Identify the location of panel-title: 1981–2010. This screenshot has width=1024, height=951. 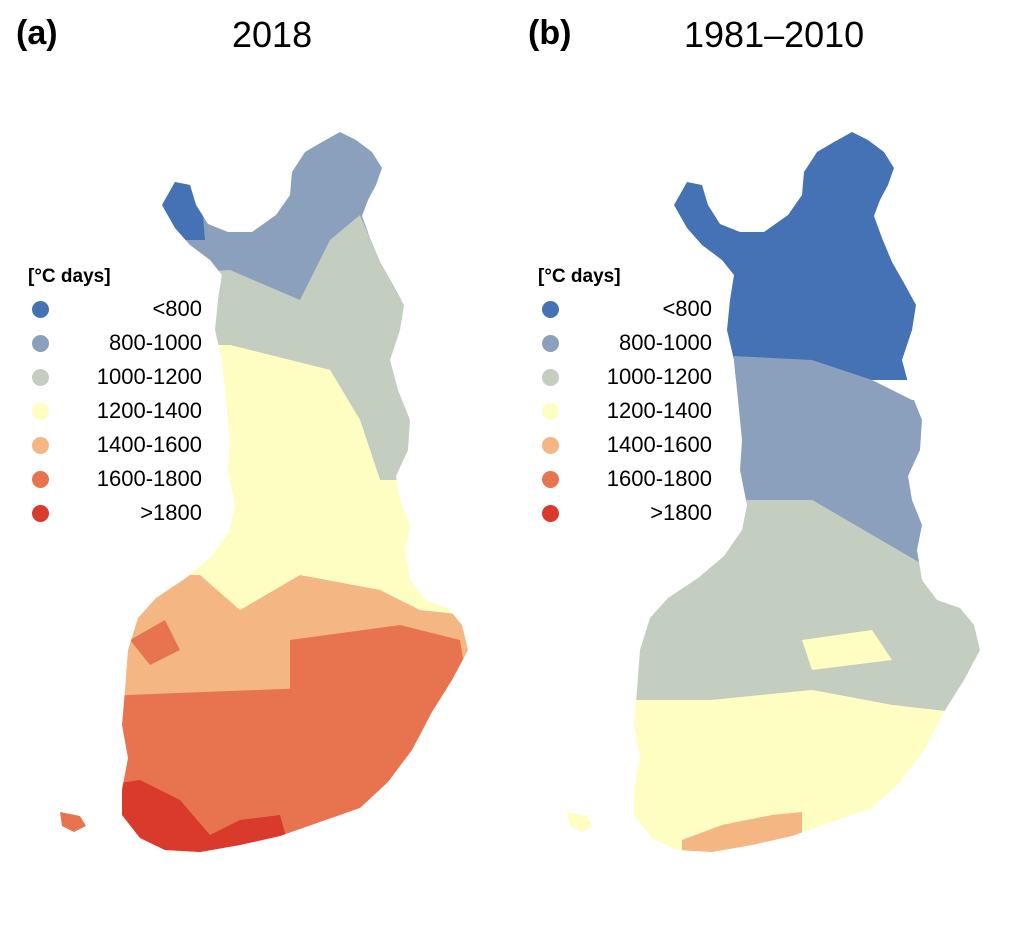
(774, 34).